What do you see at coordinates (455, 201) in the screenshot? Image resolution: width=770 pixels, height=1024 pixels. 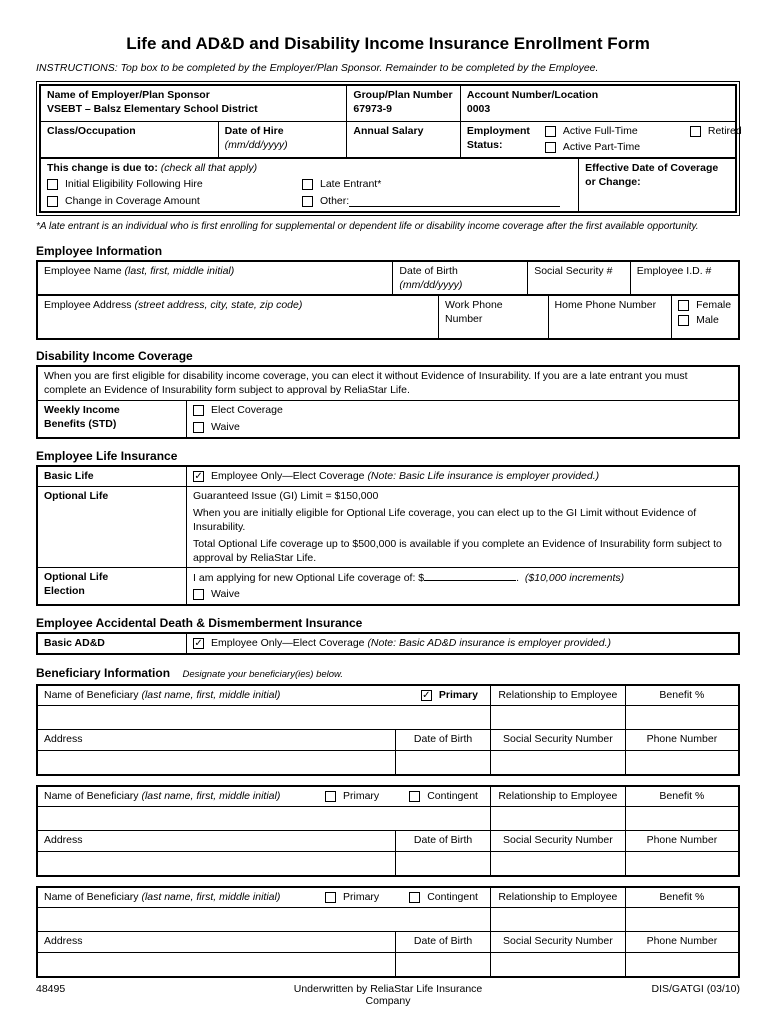 I see `other-fill-line` at bounding box center [455, 201].